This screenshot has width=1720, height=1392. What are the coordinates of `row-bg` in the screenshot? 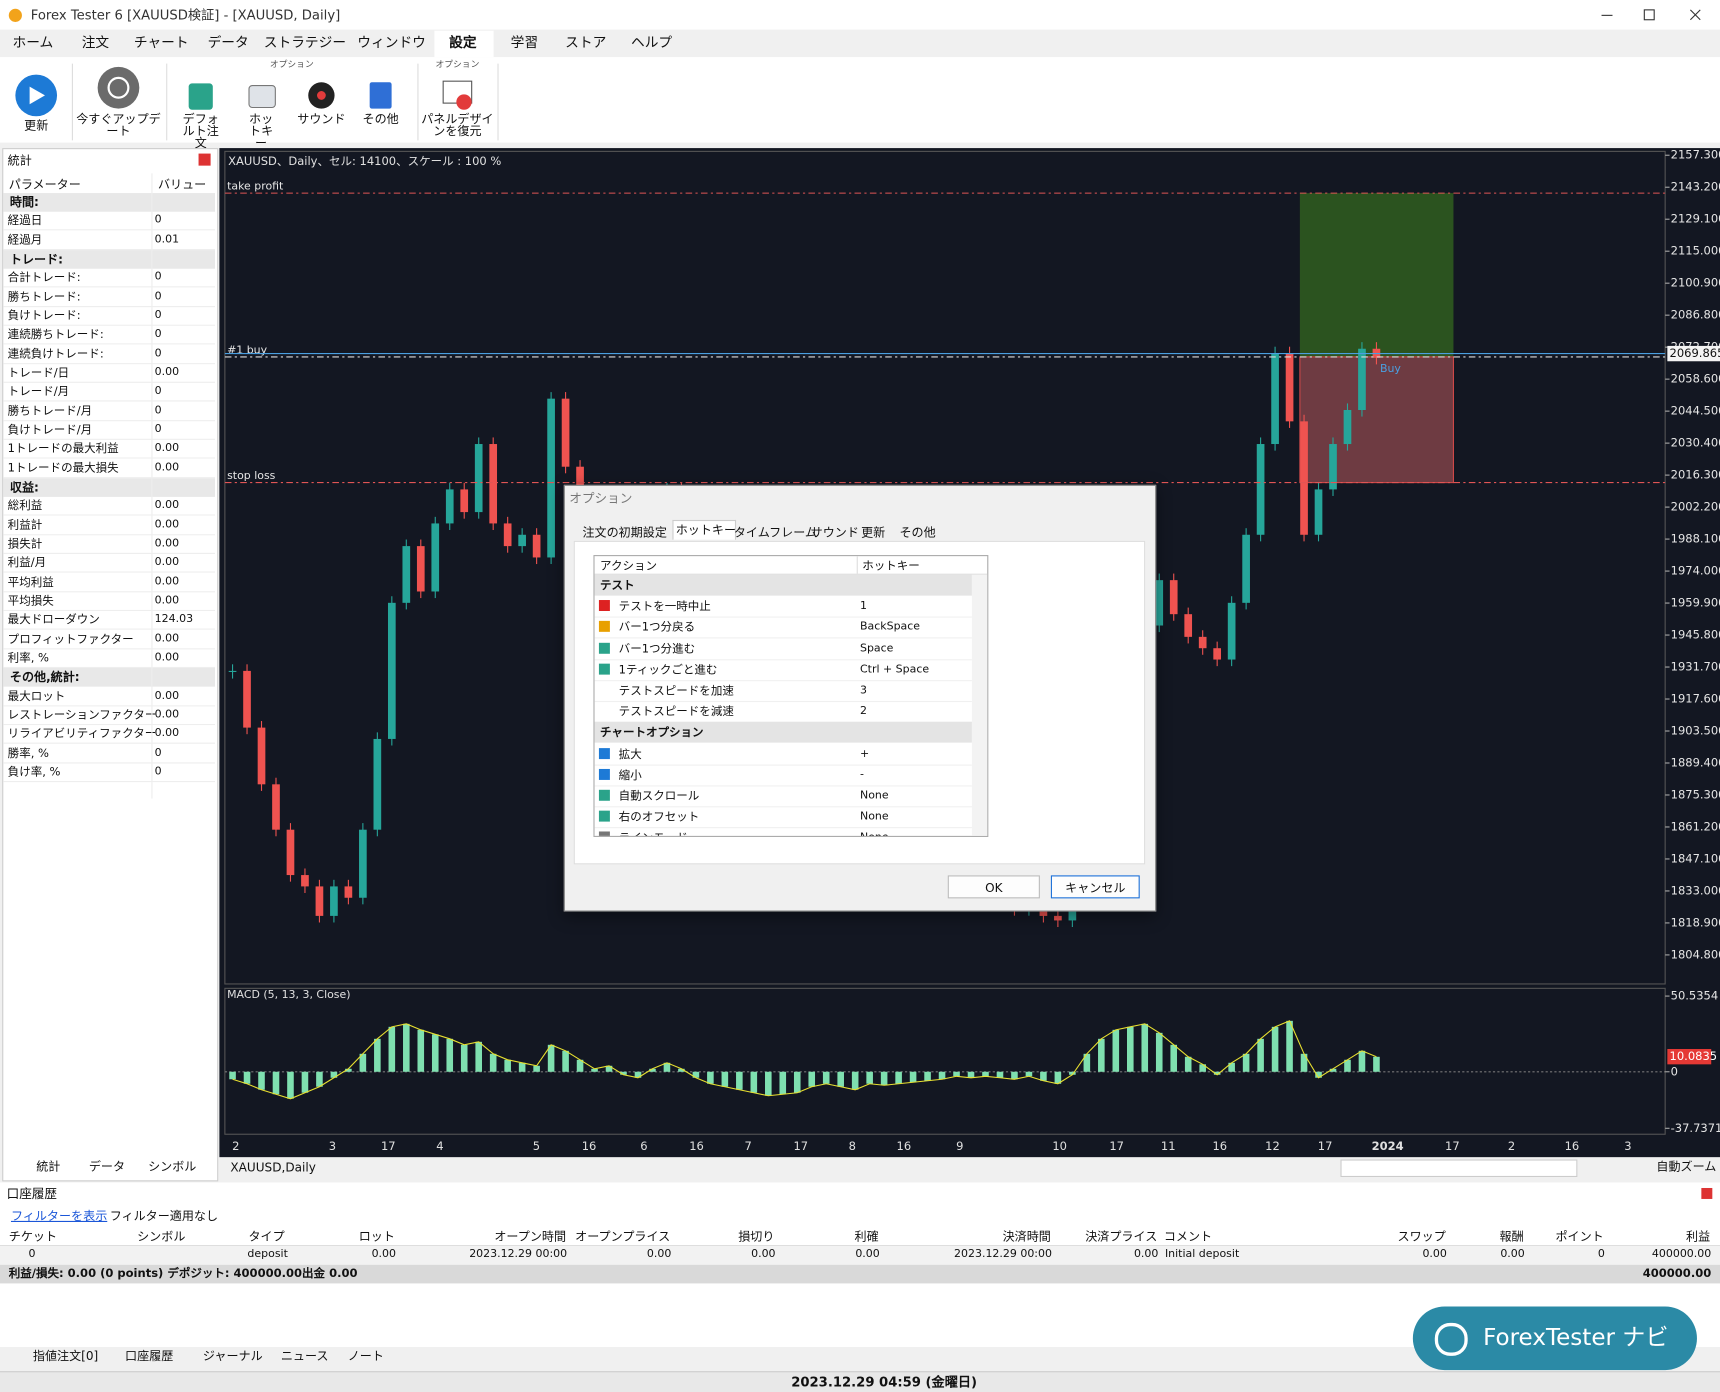 It's located at (860, 1255).